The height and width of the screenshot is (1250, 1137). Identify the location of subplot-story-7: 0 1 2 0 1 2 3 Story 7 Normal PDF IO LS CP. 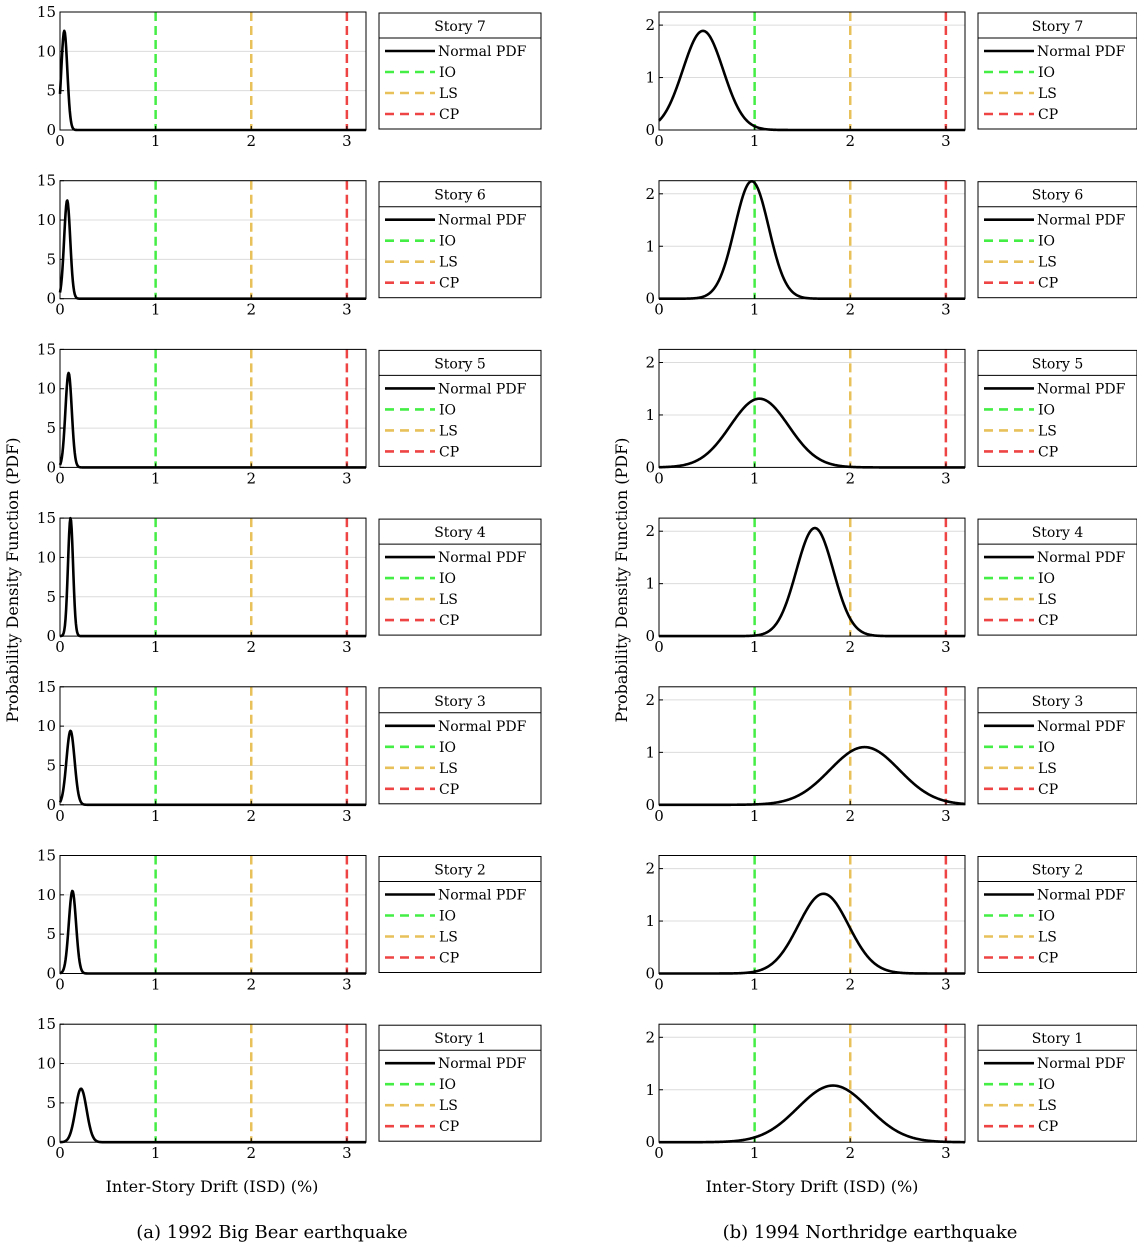
(891, 80).